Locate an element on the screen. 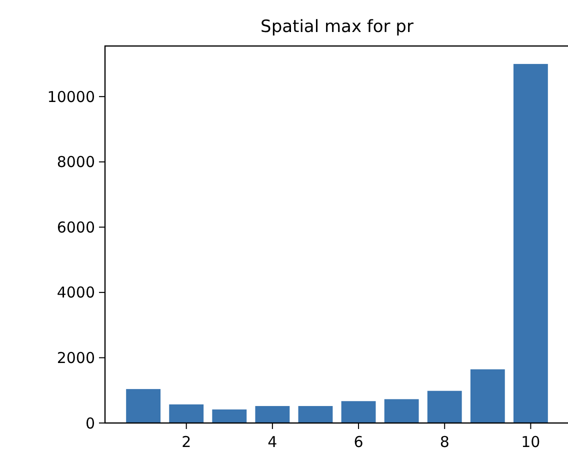 This screenshot has height=460, width=568. x-tick-label: 6 is located at coordinates (359, 442).